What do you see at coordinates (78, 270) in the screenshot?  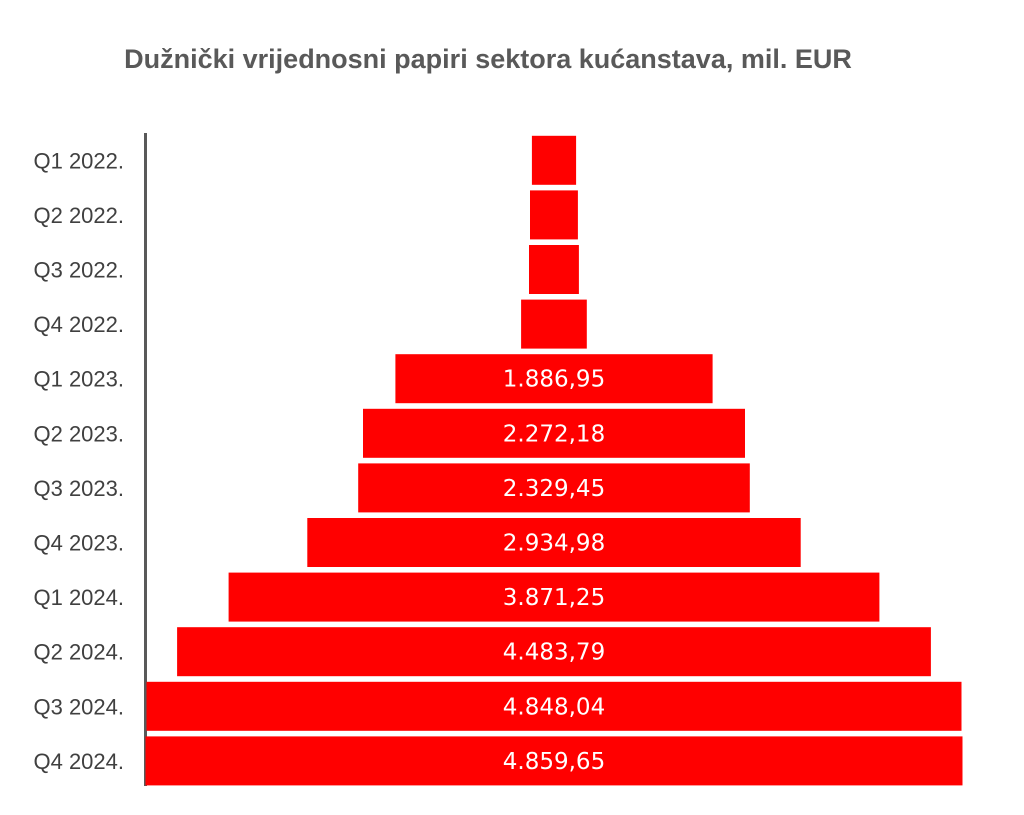 I see `category-tick-label: Q3 2022.` at bounding box center [78, 270].